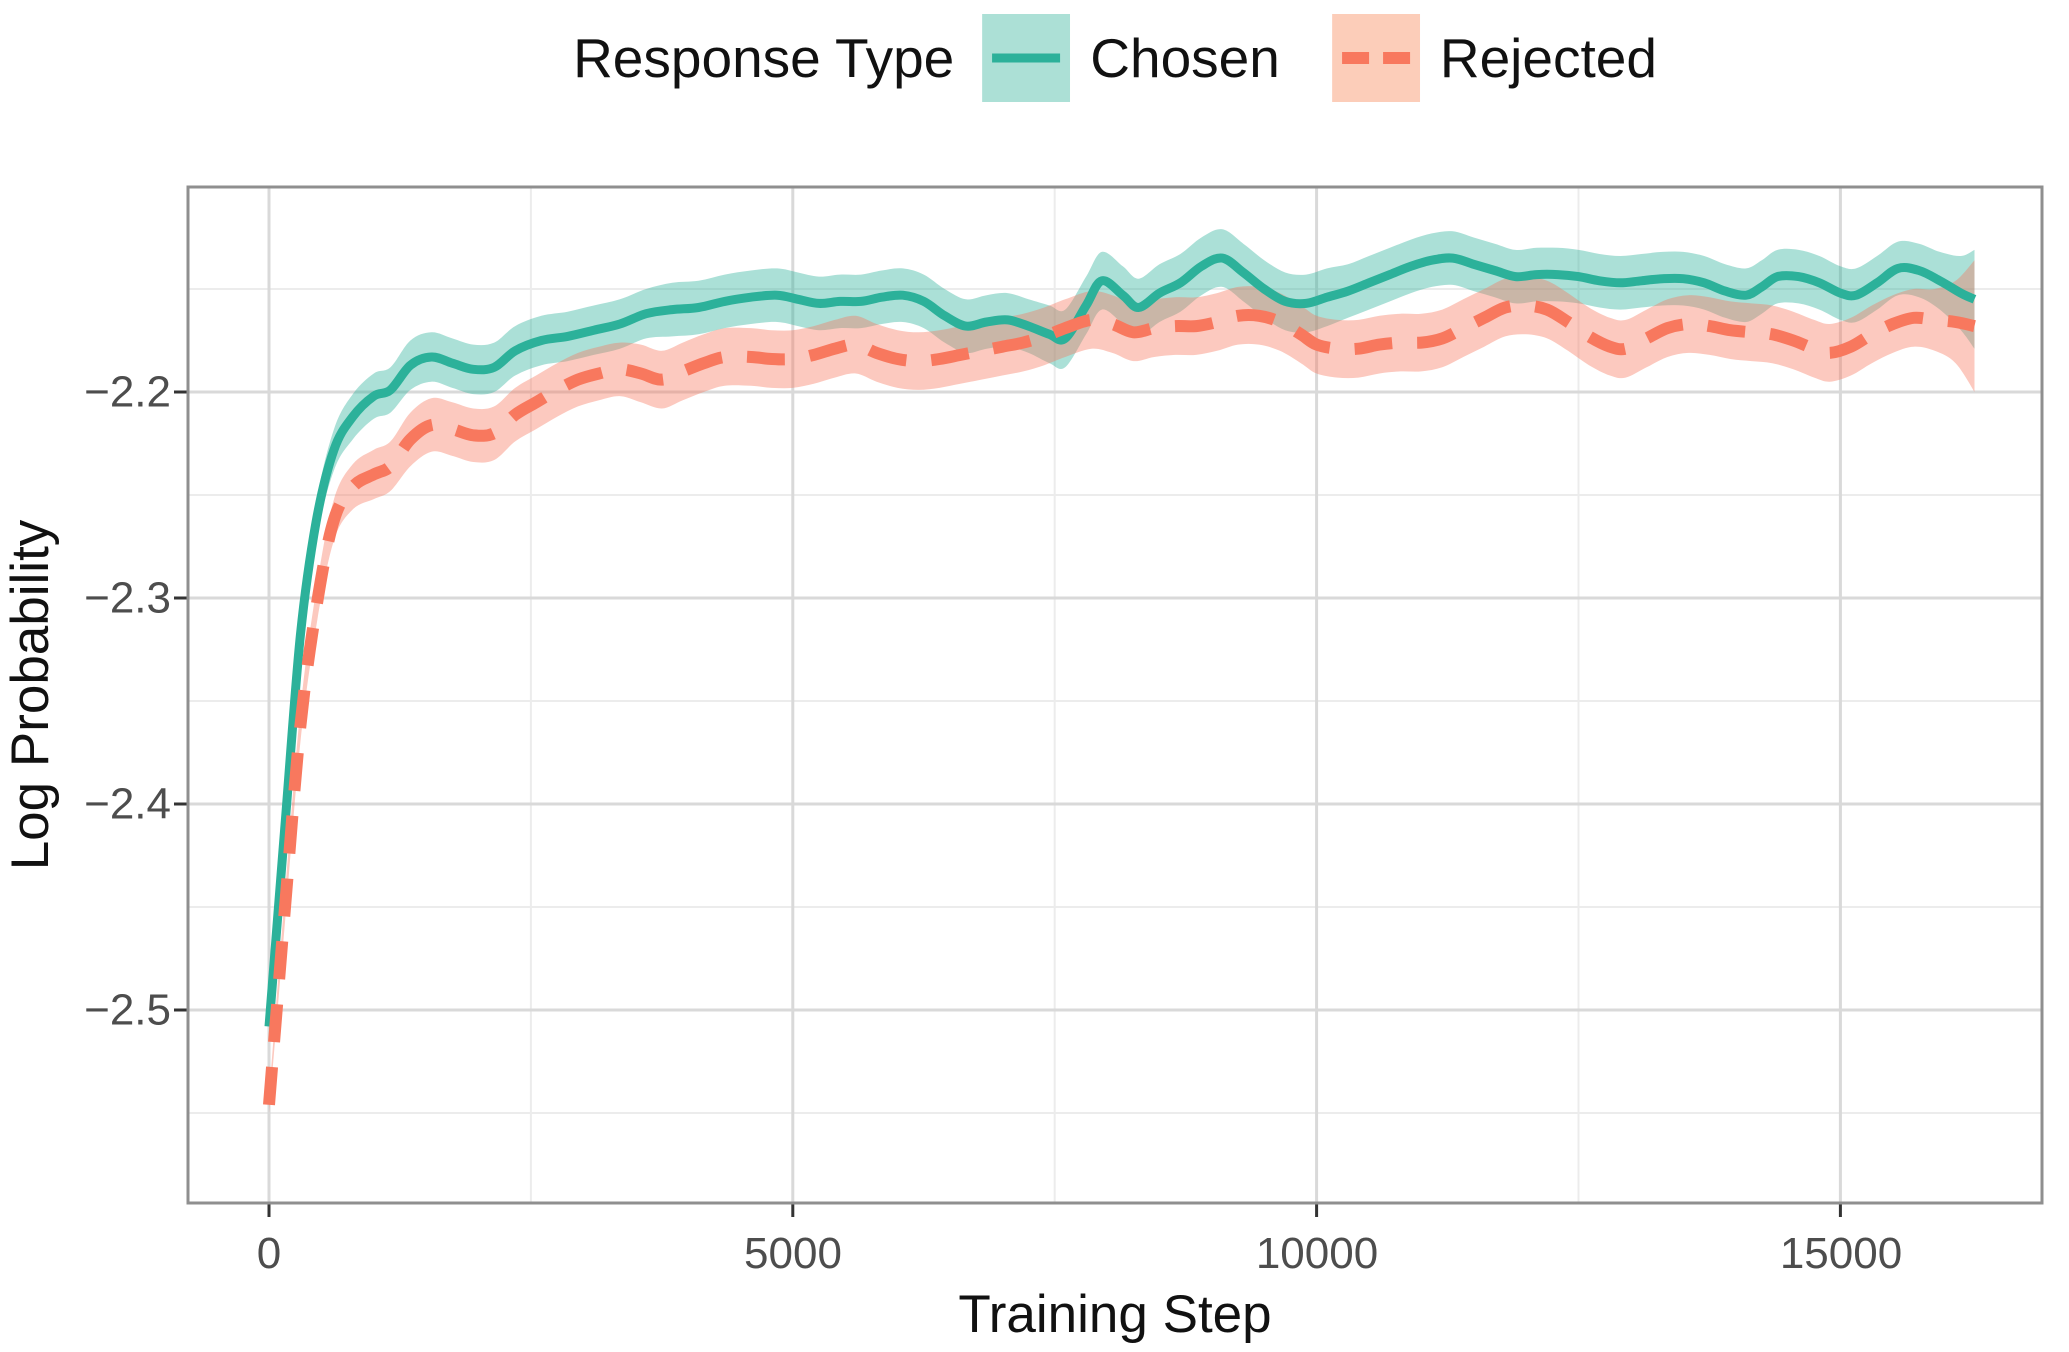 The image size is (2069, 1352). I want to click on legend-item-chosen: Chosen, so click(1131, 58).